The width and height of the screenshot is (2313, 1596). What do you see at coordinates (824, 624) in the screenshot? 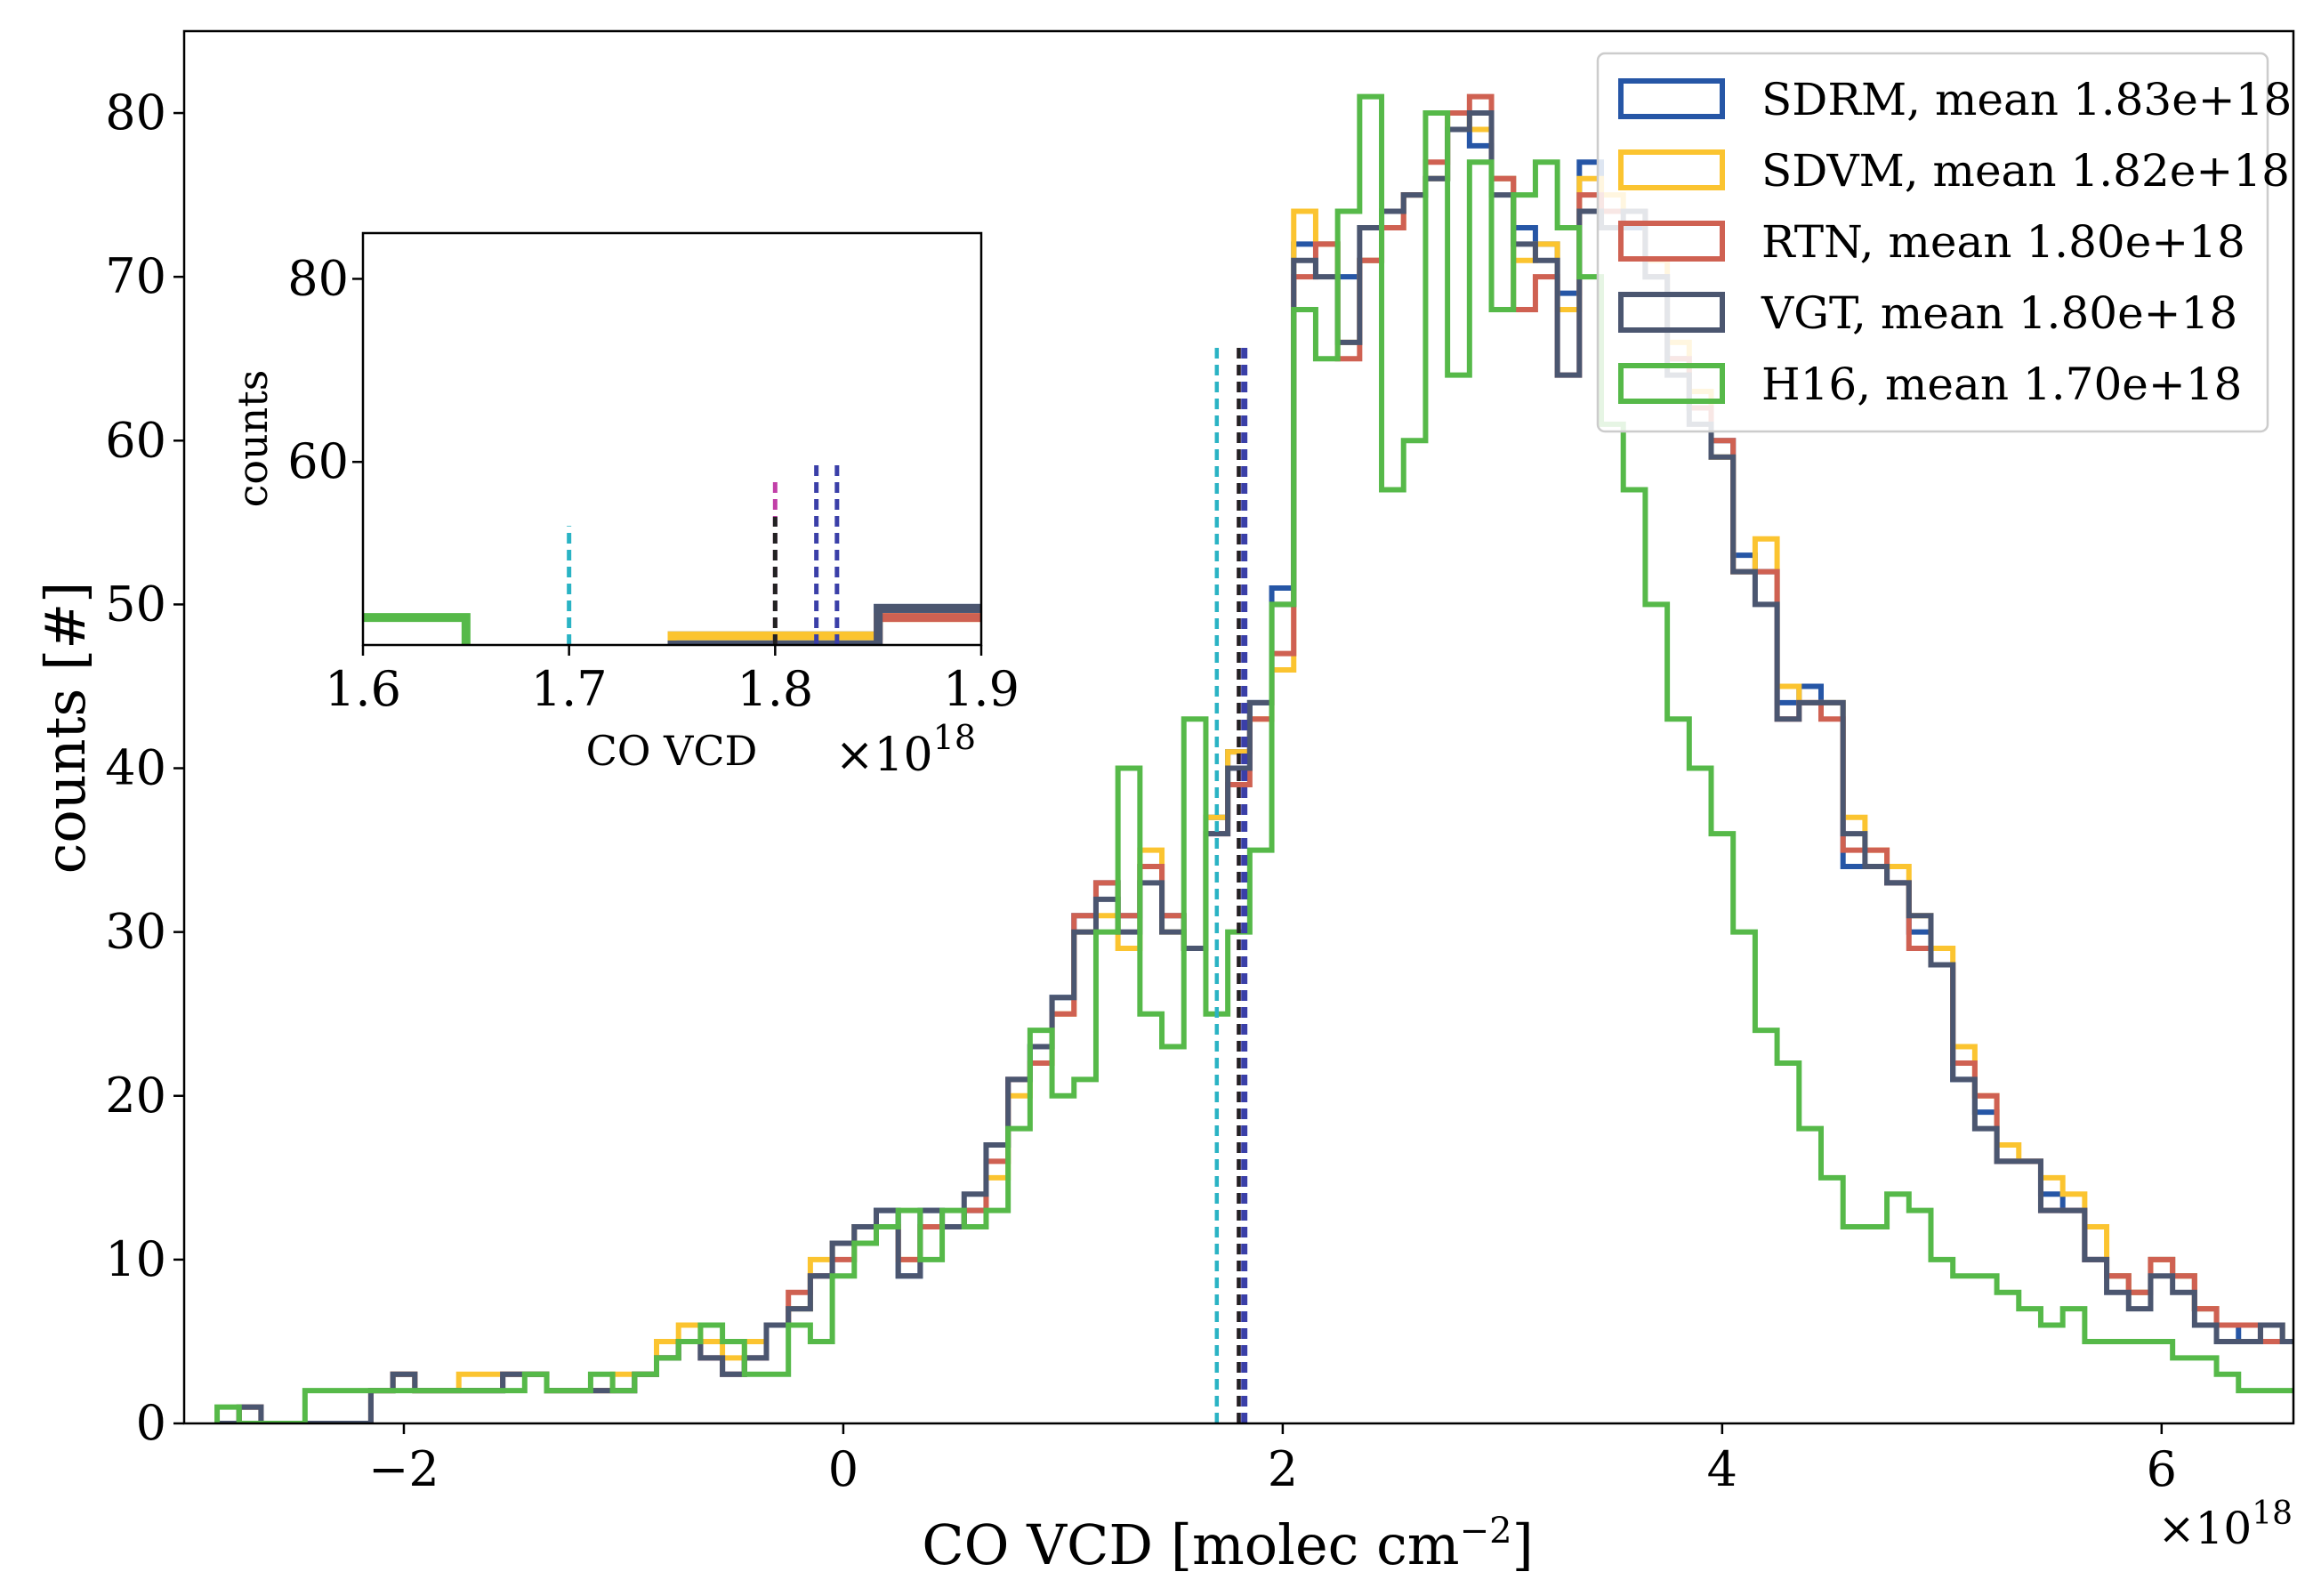
I see `inset-series-vgt` at bounding box center [824, 624].